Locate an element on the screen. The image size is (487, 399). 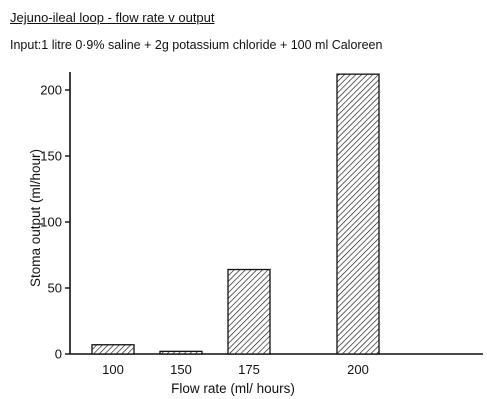
y-tick-label: 200 is located at coordinates (51, 90).